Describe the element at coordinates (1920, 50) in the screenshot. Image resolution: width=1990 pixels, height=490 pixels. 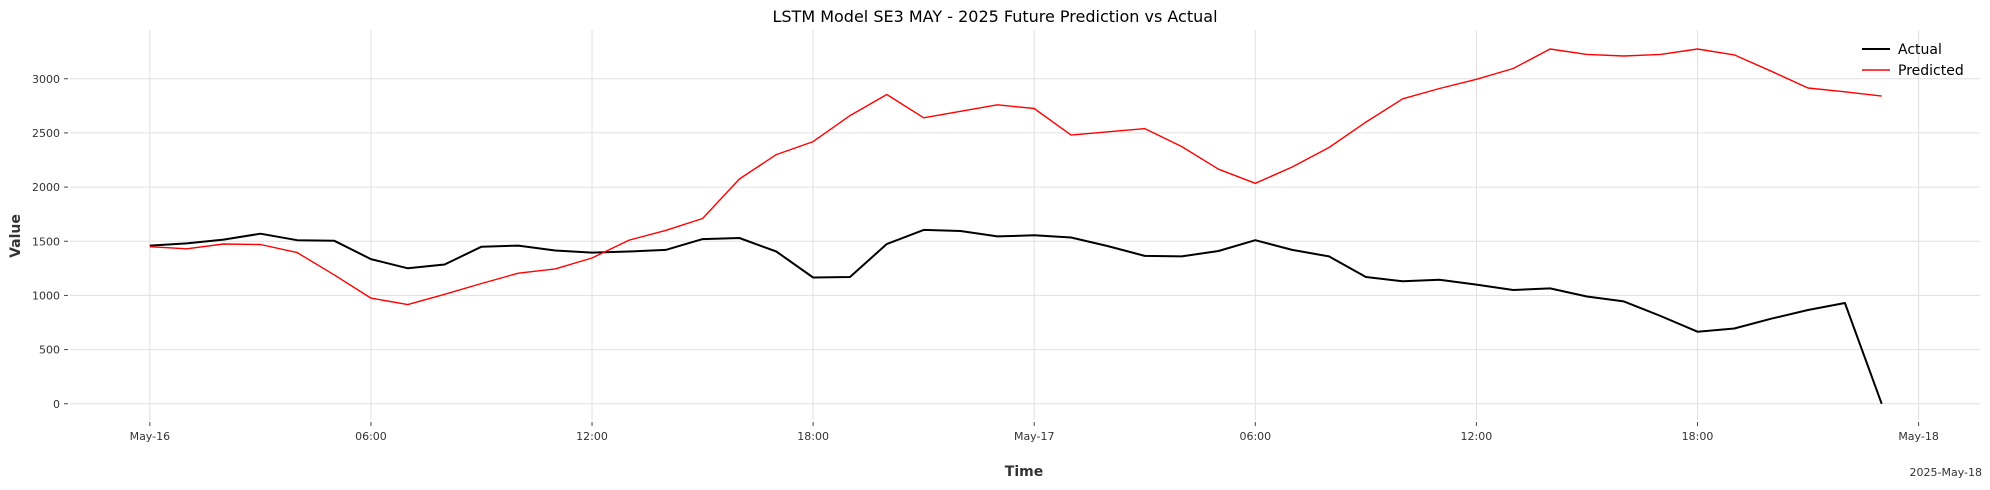
I see `legend-label-actual: Actual` at that location.